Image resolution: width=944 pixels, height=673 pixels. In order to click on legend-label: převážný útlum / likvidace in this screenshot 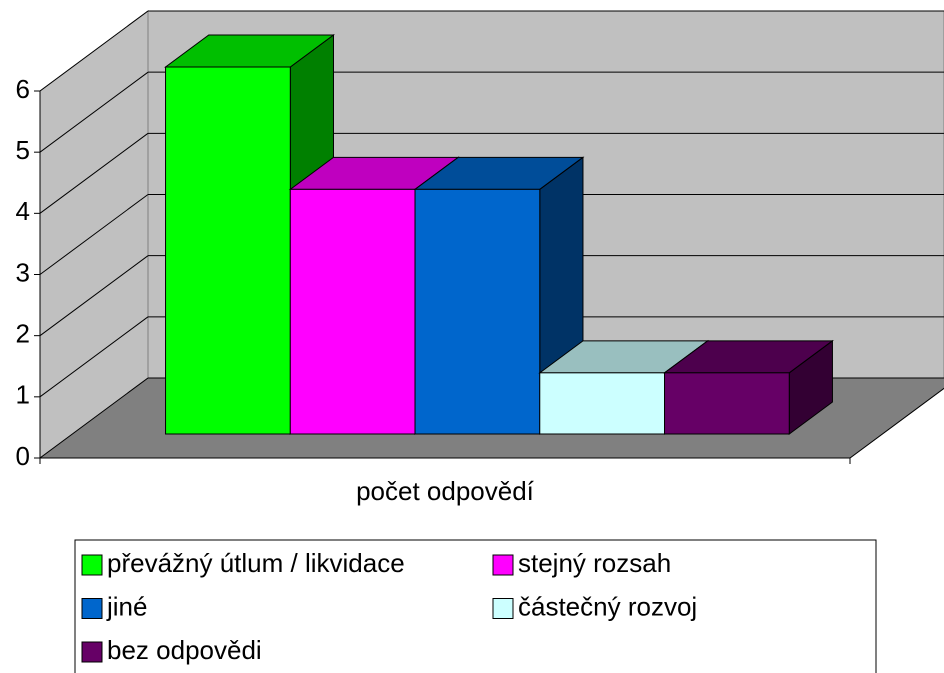, I will do `click(256, 563)`.